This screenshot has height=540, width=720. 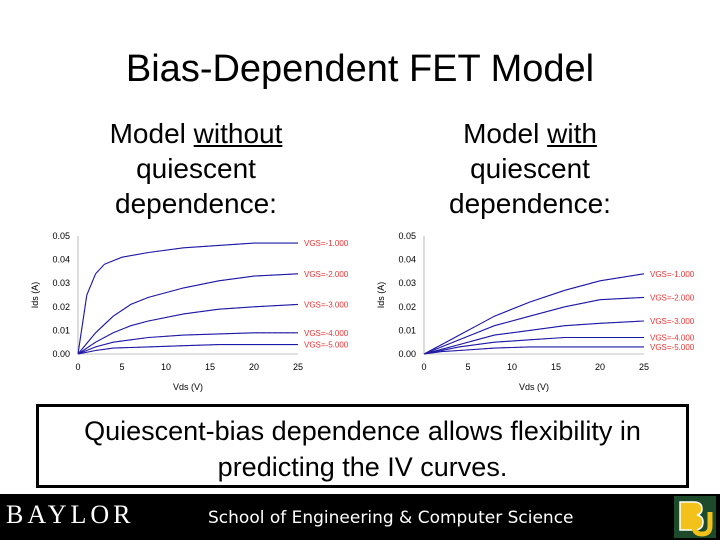 I want to click on slide-title: Bias-Dependent FET Model, so click(x=360, y=69).